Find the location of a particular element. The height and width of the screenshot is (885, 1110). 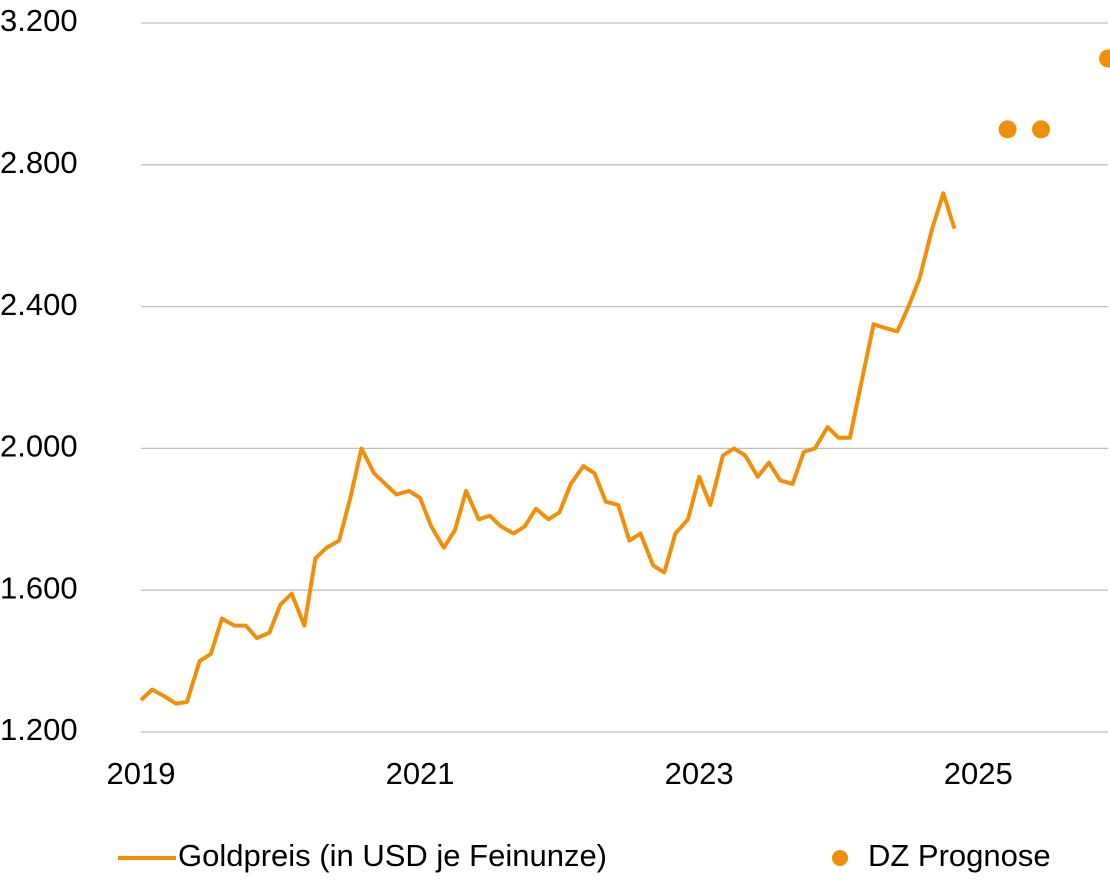

y-tick-label: 2.800 is located at coordinates (39, 162).